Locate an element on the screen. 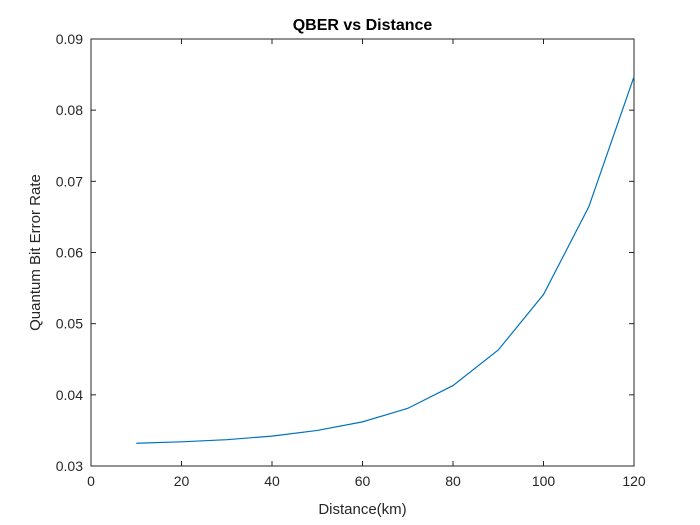 The image size is (700, 525). x-tick-label: 20 is located at coordinates (182, 481).